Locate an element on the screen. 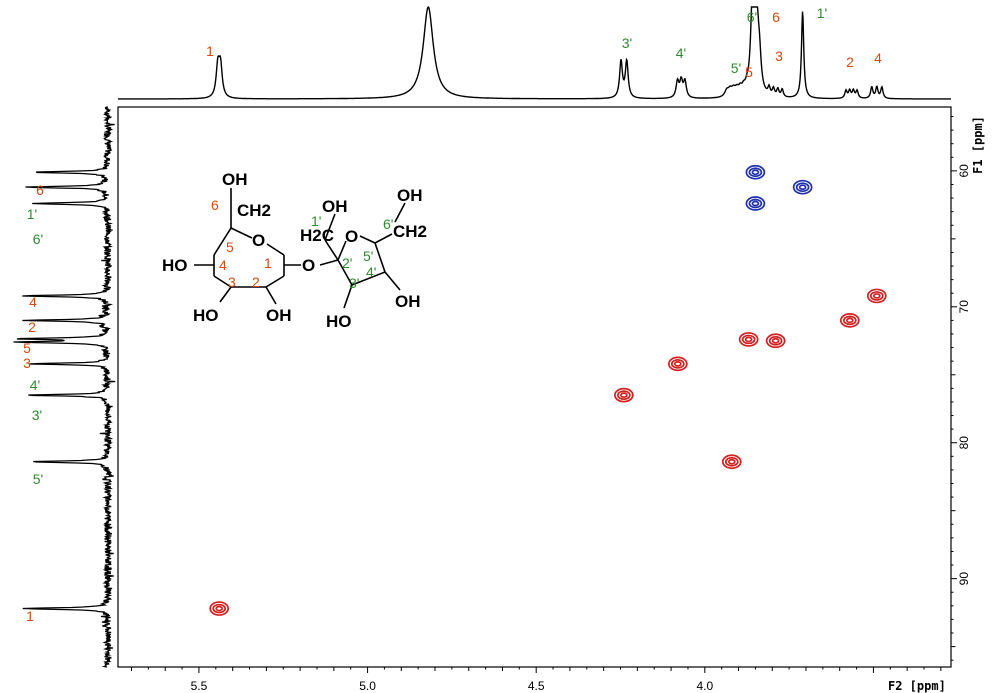 The image size is (995, 693). c13-peak-label: 1' is located at coordinates (32, 214).